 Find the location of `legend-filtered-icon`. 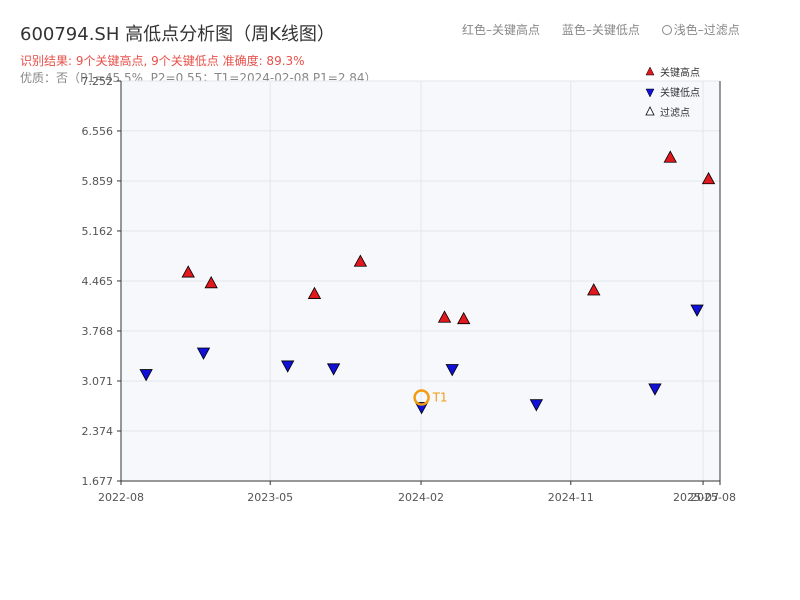

legend-filtered-icon is located at coordinates (650, 111).